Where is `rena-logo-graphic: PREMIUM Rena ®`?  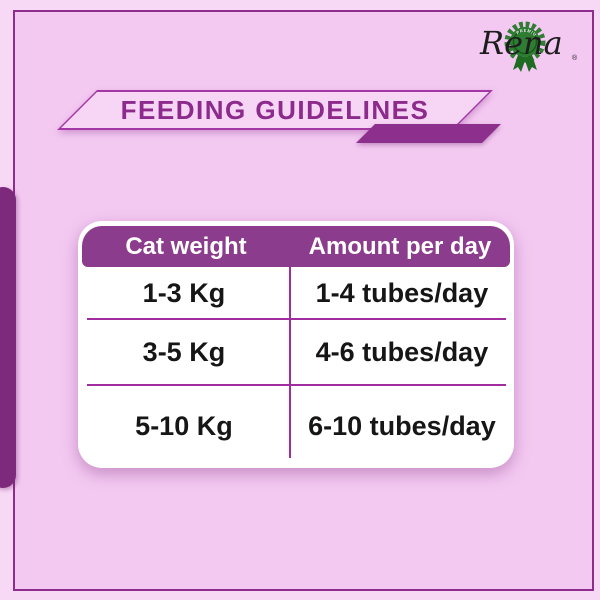 rena-logo-graphic: PREMIUM Rena ® is located at coordinates (522, 40).